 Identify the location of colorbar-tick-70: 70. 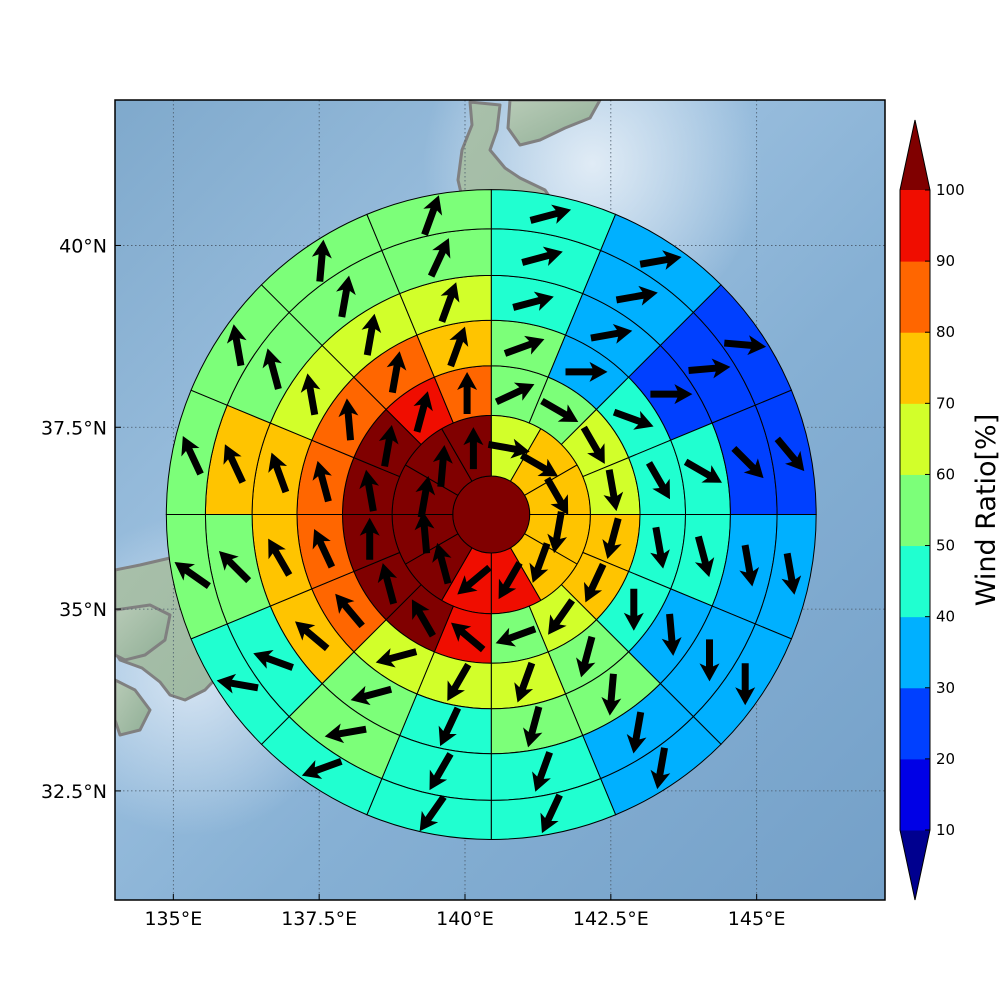
(945, 403).